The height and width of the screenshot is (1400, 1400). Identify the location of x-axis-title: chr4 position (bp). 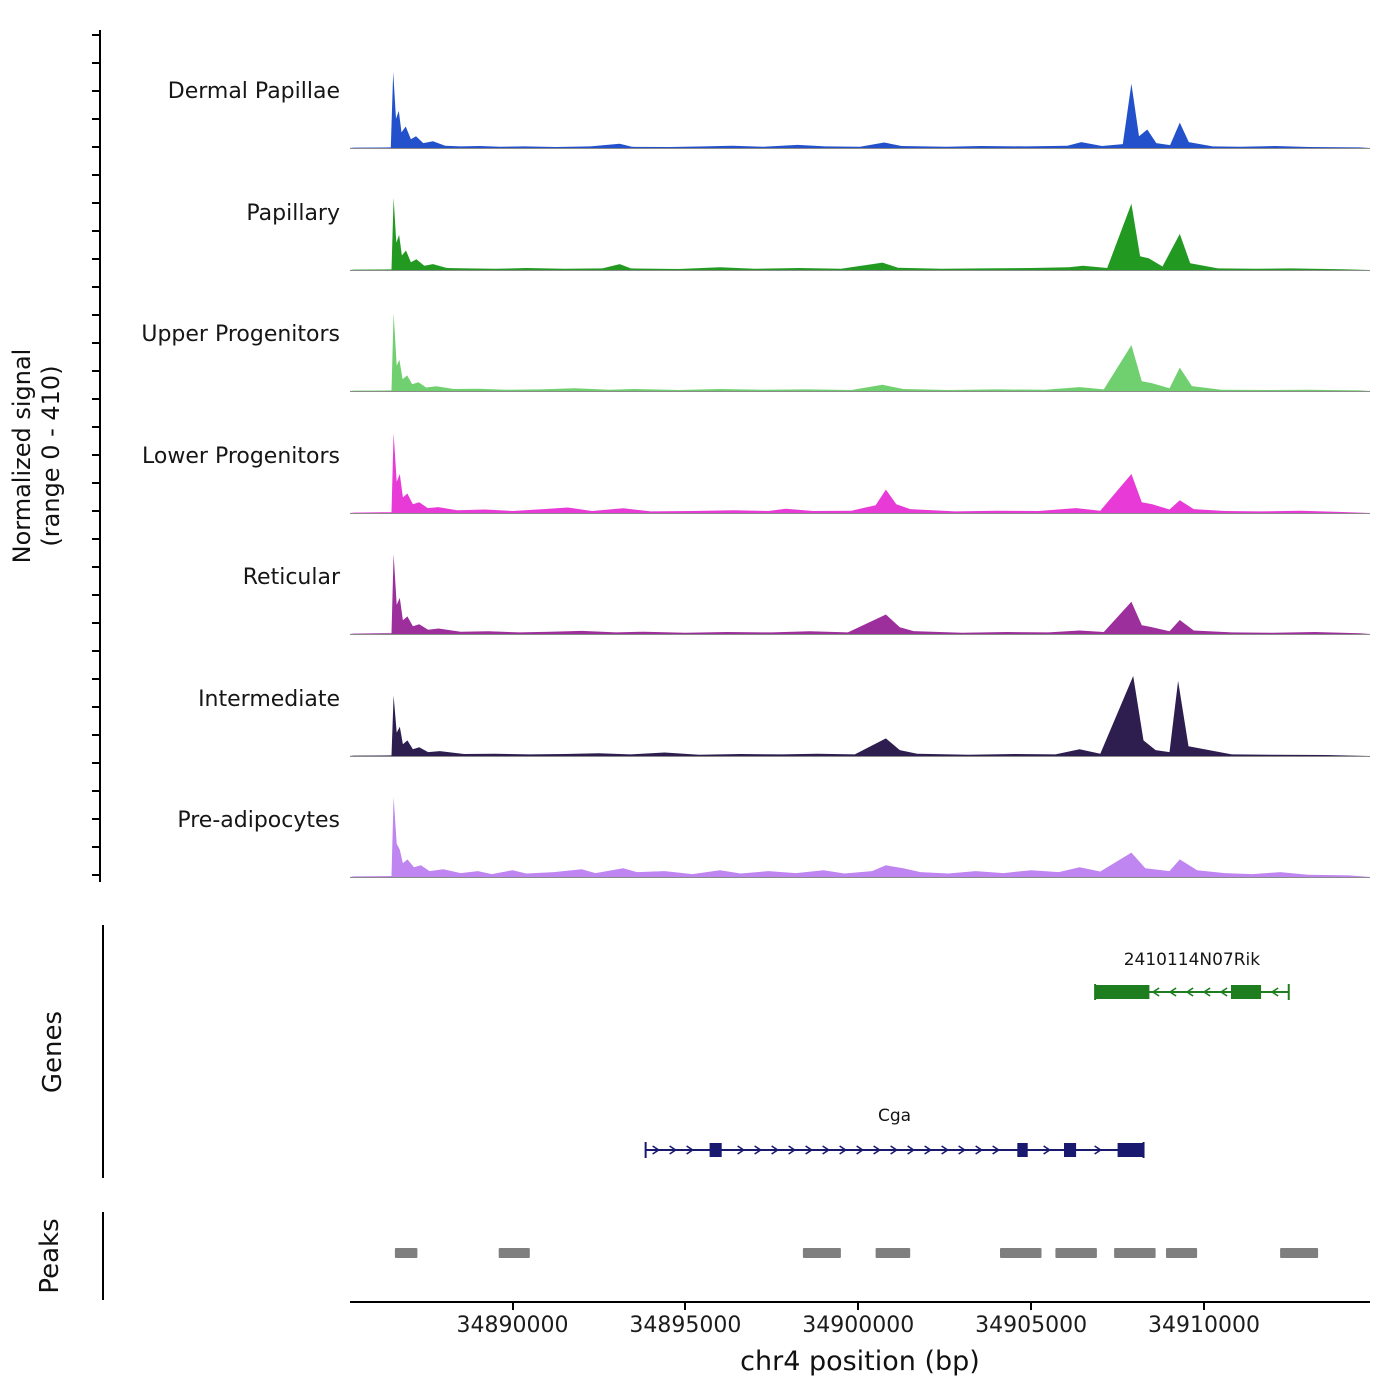
(860, 1361).